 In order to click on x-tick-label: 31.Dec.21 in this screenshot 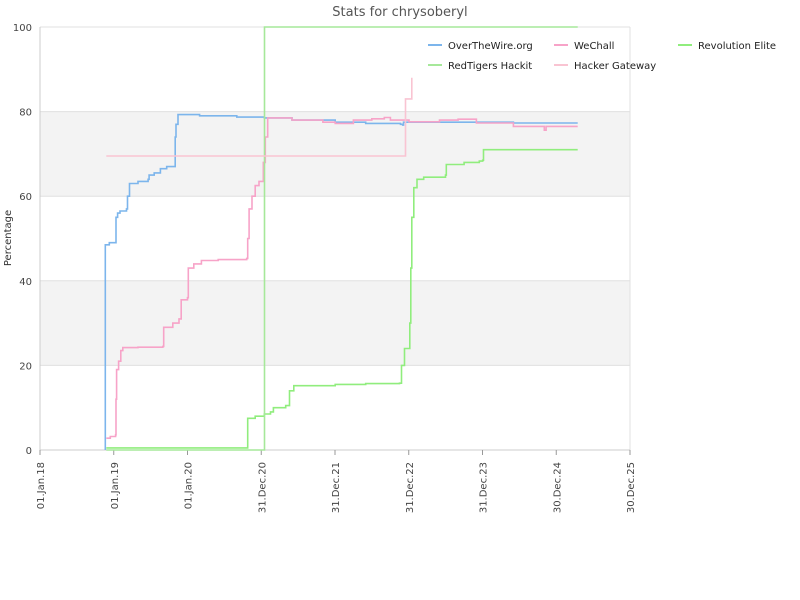, I will do `click(336, 487)`.